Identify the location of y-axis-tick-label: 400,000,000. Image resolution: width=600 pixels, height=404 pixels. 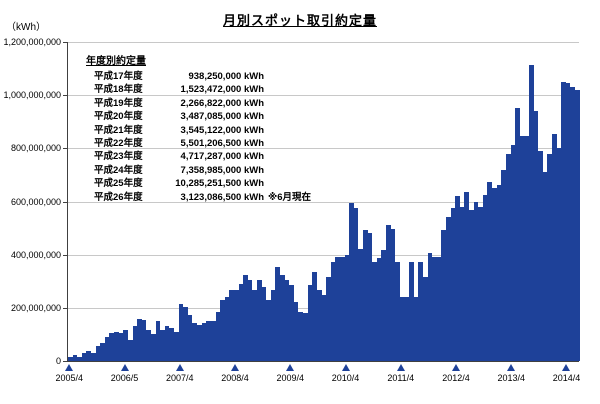
(35, 255).